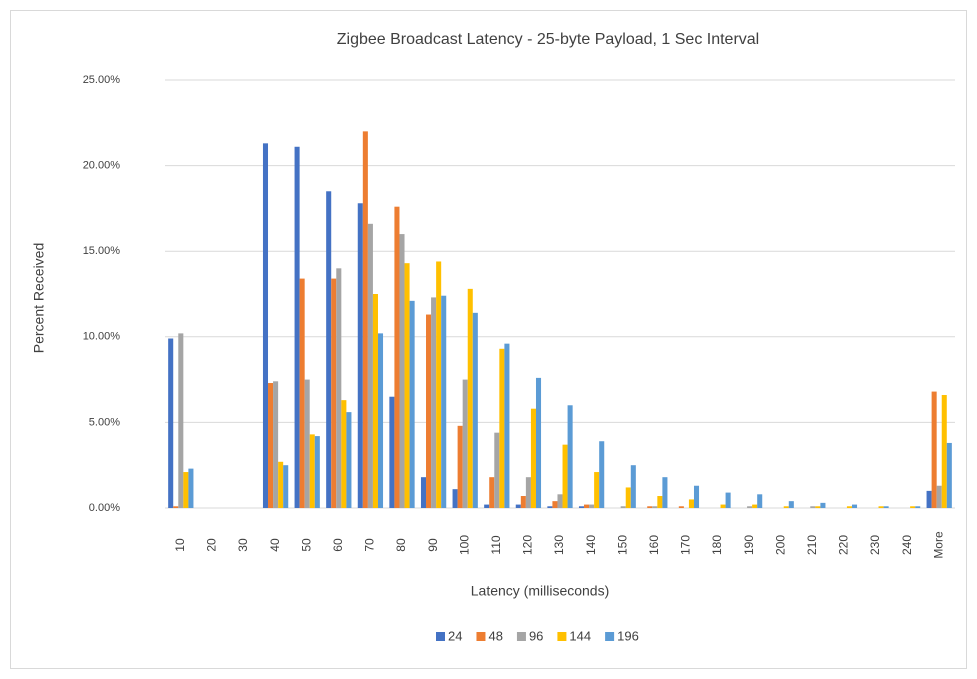  What do you see at coordinates (212, 545) in the screenshot?
I see `x-tick-label: 20` at bounding box center [212, 545].